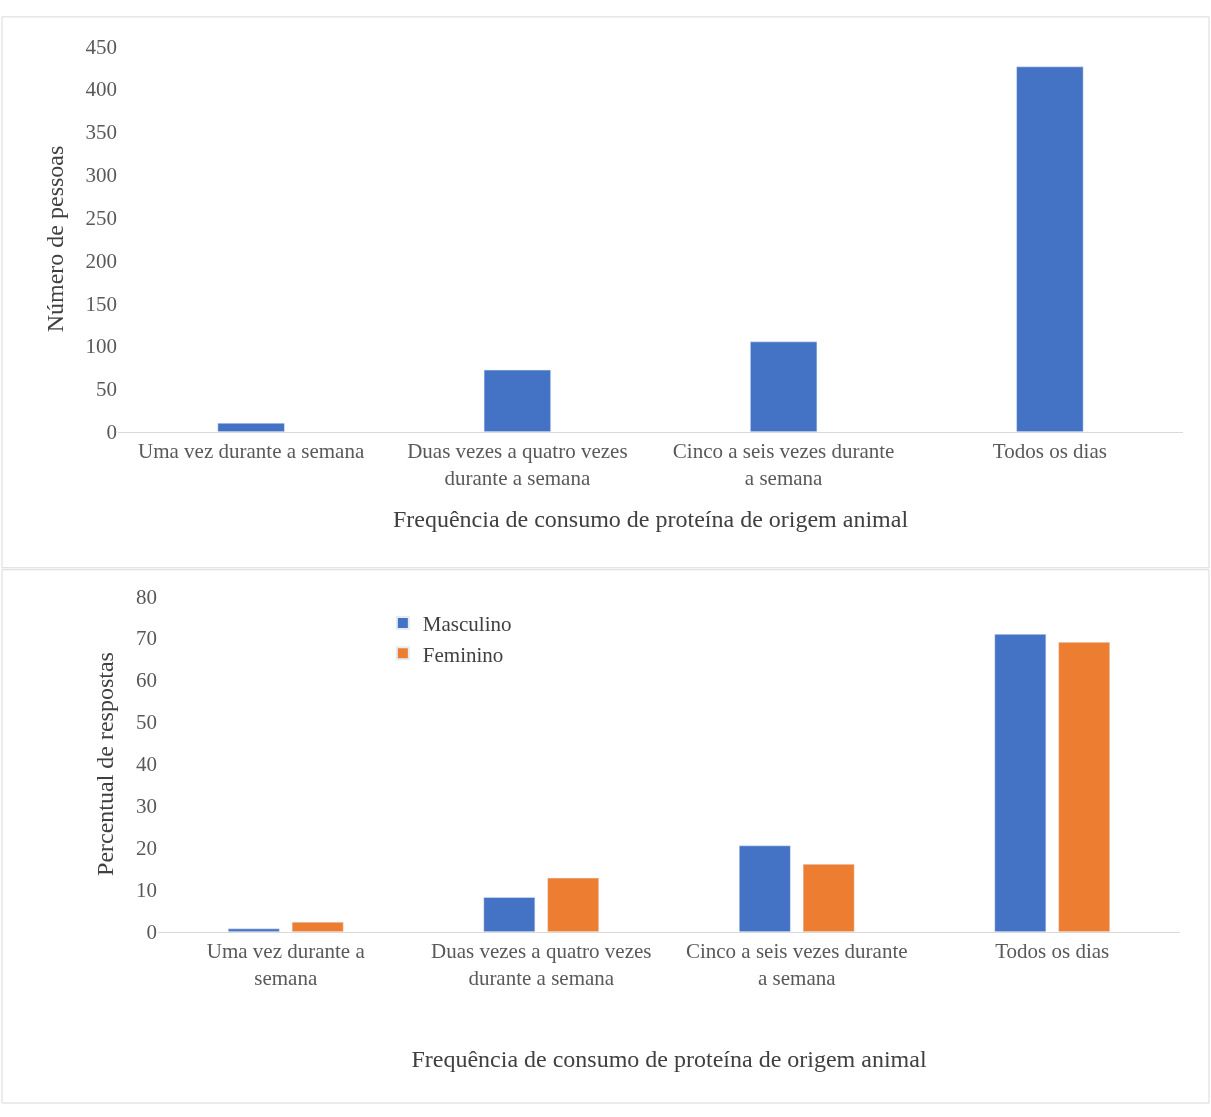 The height and width of the screenshot is (1117, 1211). Describe the element at coordinates (101, 217) in the screenshot. I see `y-tick-label: 250` at that location.